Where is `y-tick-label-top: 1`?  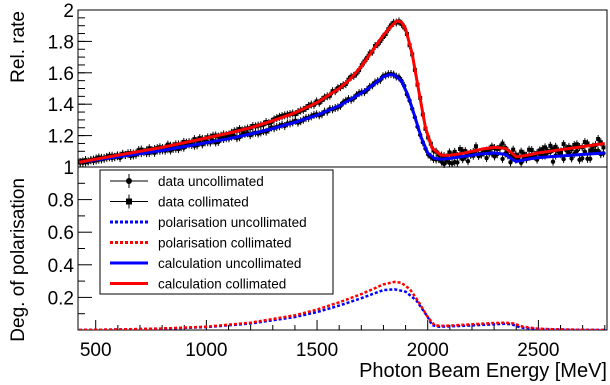 y-tick-label-top: 1 is located at coordinates (68, 168).